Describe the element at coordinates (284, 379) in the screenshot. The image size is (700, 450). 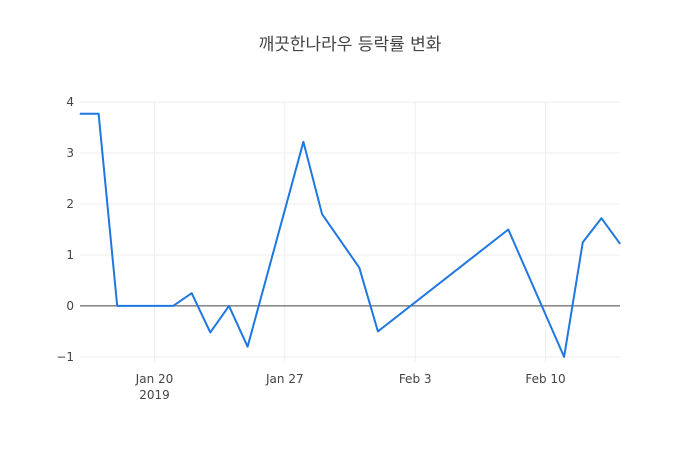
I see `x-tick-label: Jan 27` at that location.